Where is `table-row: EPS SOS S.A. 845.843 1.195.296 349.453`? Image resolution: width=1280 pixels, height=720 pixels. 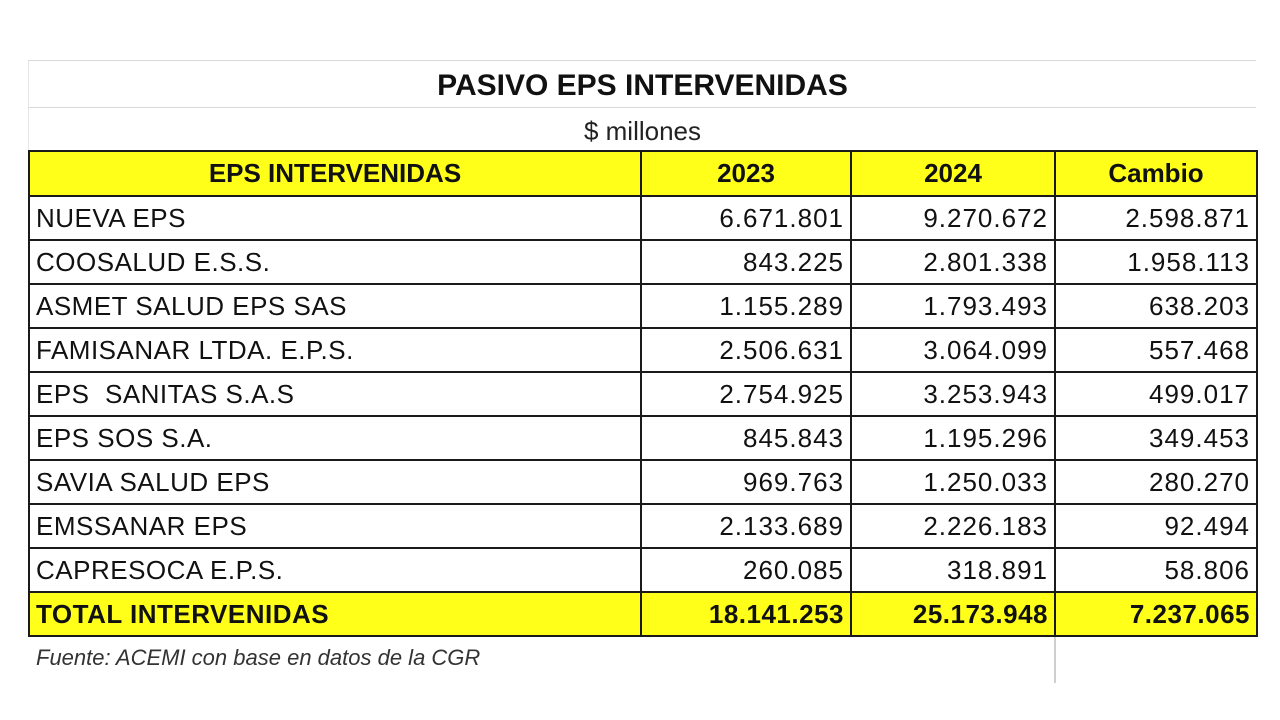 table-row: EPS SOS S.A. 845.843 1.195.296 349.453 is located at coordinates (643, 438).